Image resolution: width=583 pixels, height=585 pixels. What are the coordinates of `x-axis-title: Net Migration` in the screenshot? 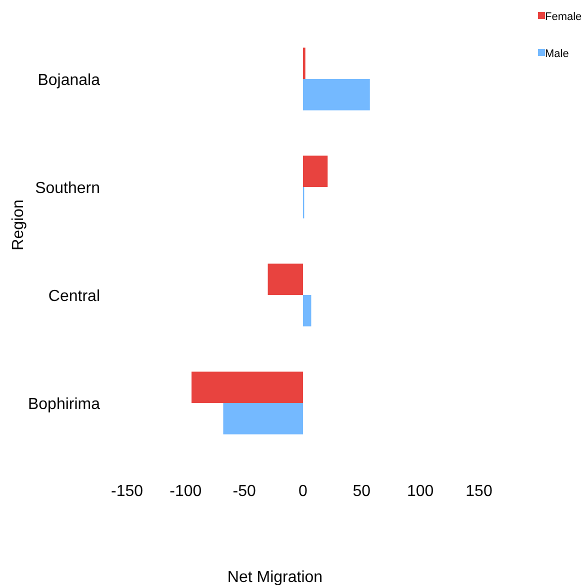 It's located at (275, 577).